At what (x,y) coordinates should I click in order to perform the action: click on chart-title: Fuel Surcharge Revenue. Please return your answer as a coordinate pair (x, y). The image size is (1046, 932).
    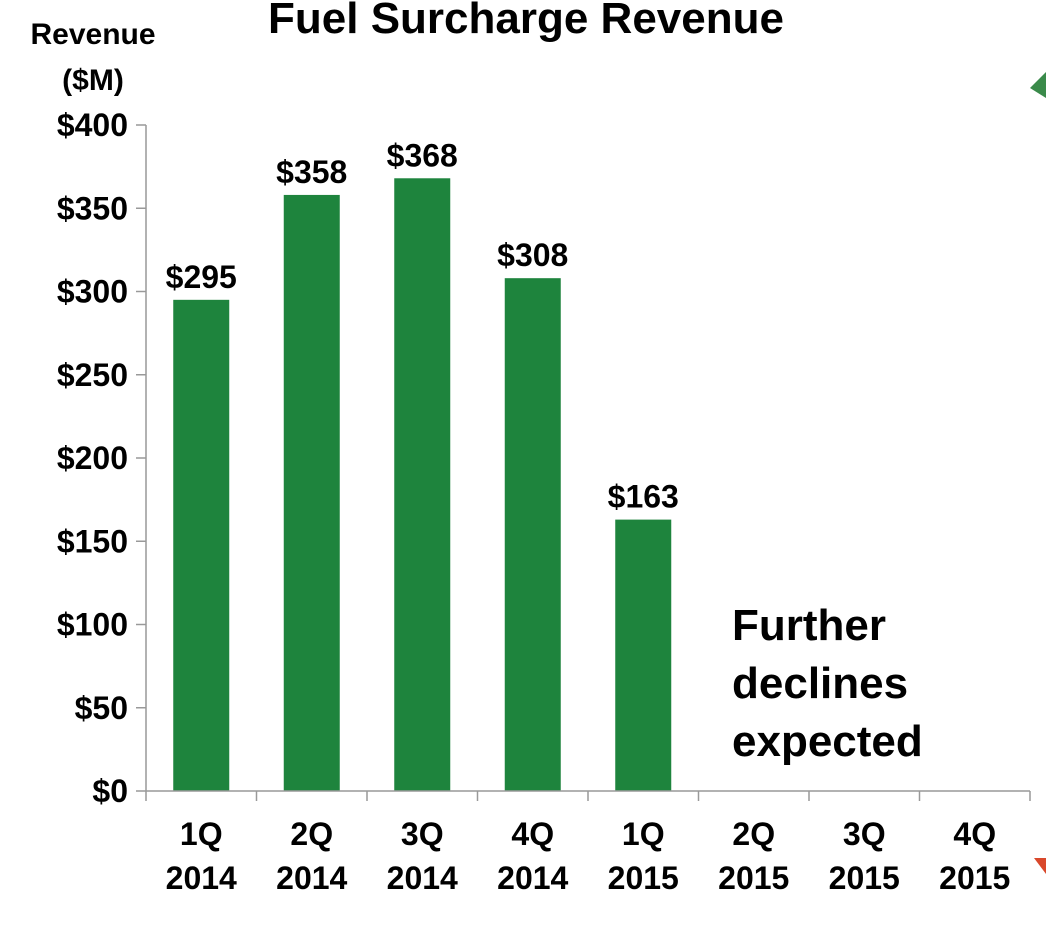
    Looking at the image, I should click on (526, 21).